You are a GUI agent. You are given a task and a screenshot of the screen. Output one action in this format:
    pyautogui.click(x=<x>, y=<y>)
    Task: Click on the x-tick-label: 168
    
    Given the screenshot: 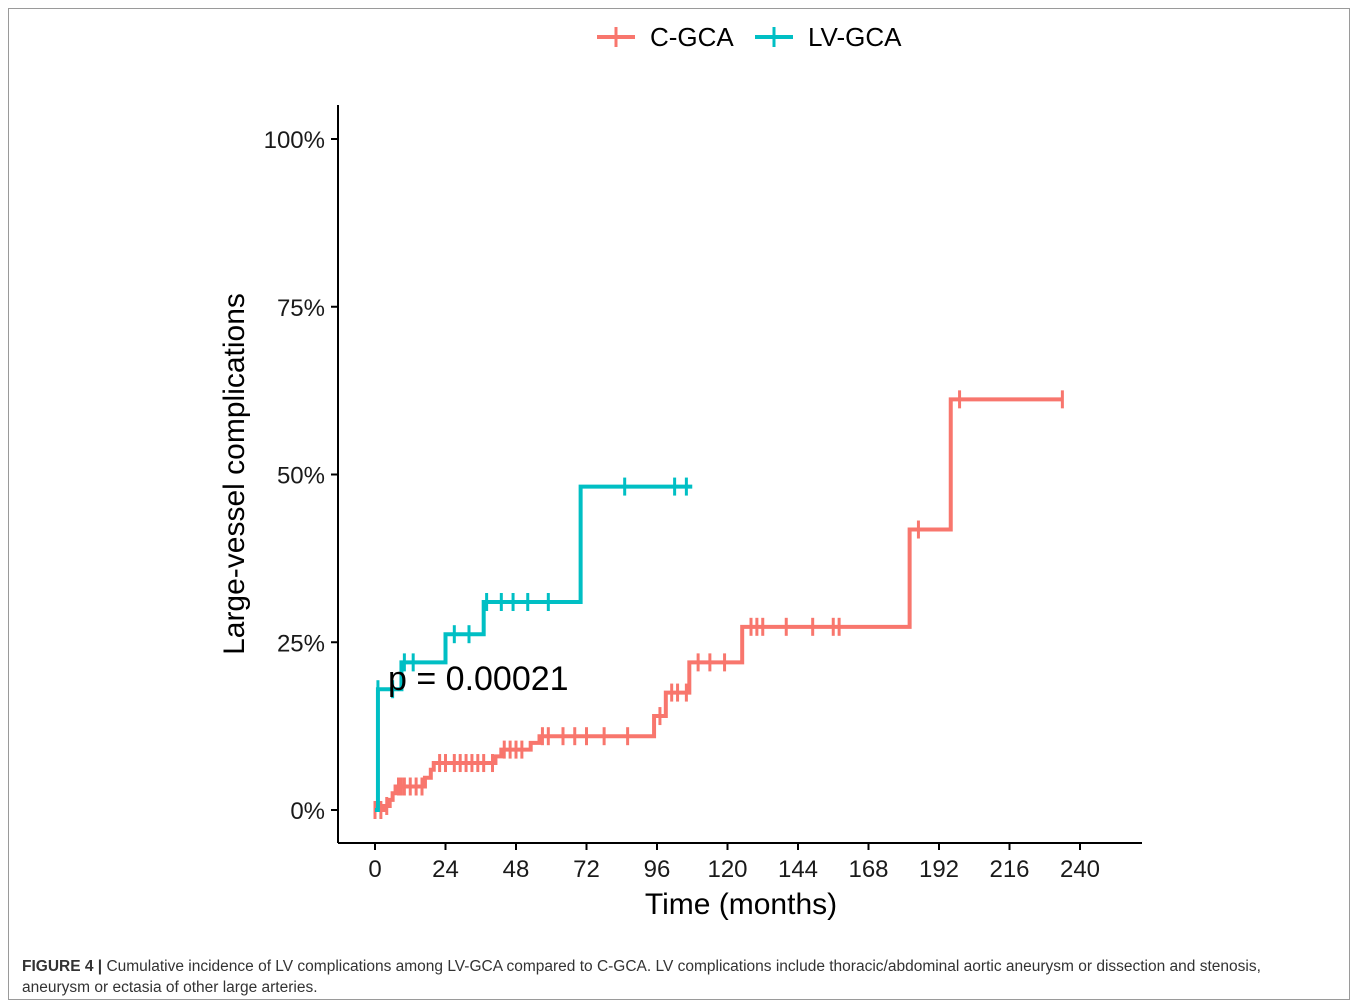 What is the action you would take?
    pyautogui.click(x=868, y=869)
    